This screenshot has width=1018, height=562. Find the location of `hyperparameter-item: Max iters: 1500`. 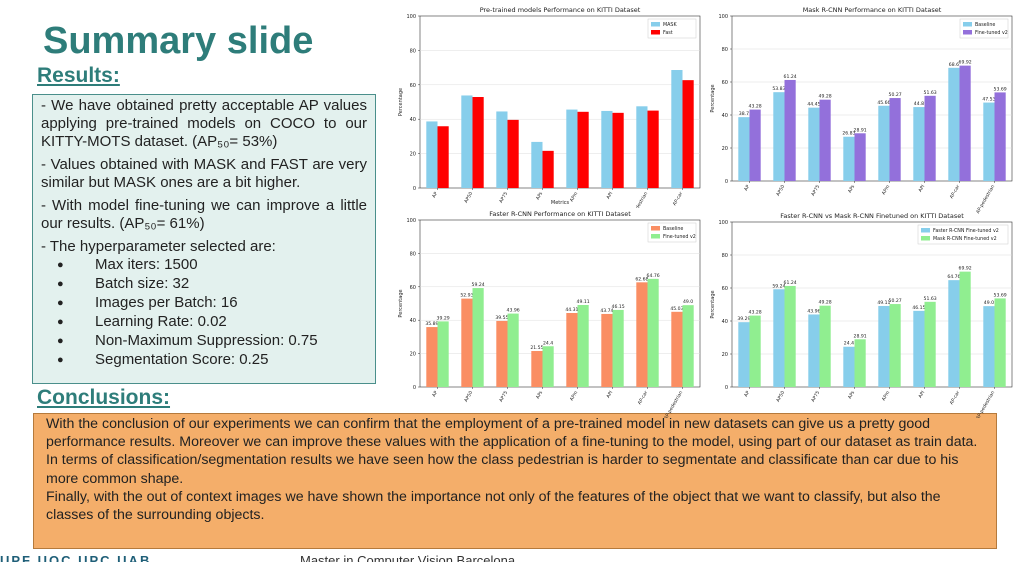

hyperparameter-item: Max iters: 1500 is located at coordinates (204, 265).